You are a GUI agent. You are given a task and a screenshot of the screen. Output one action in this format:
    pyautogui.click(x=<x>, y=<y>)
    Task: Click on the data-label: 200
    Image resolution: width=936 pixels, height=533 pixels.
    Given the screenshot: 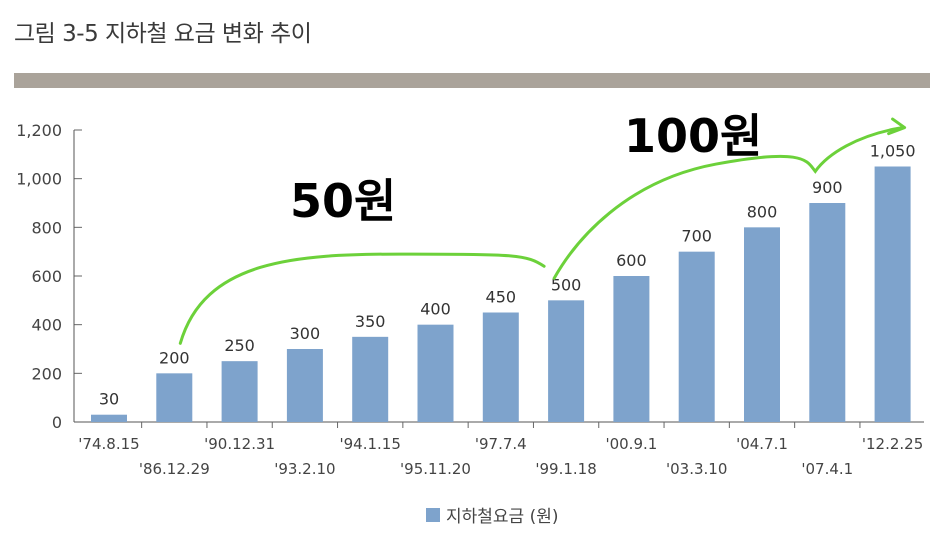 What is the action you would take?
    pyautogui.click(x=174, y=357)
    